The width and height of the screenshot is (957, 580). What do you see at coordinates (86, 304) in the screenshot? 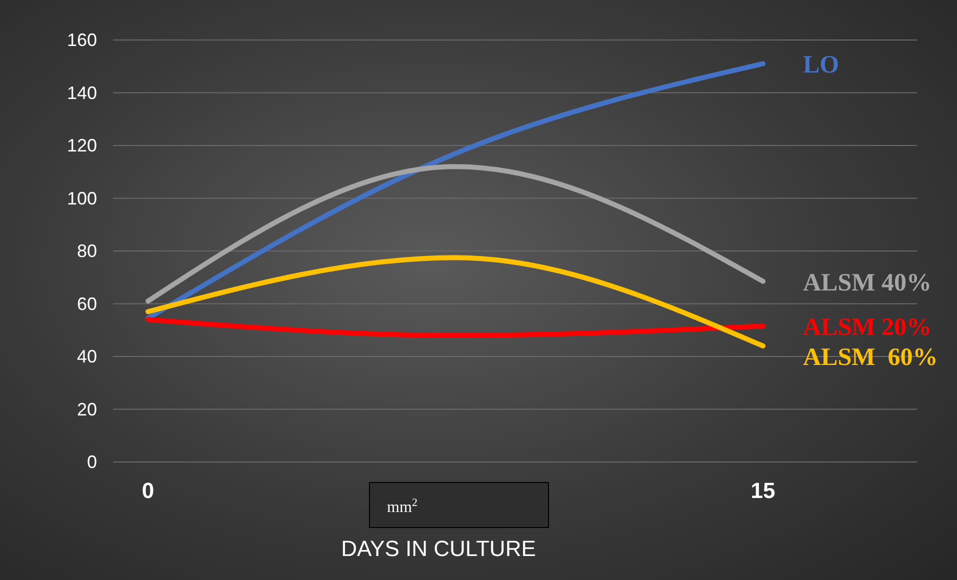
I see `y-tick-label: 60` at bounding box center [86, 304].